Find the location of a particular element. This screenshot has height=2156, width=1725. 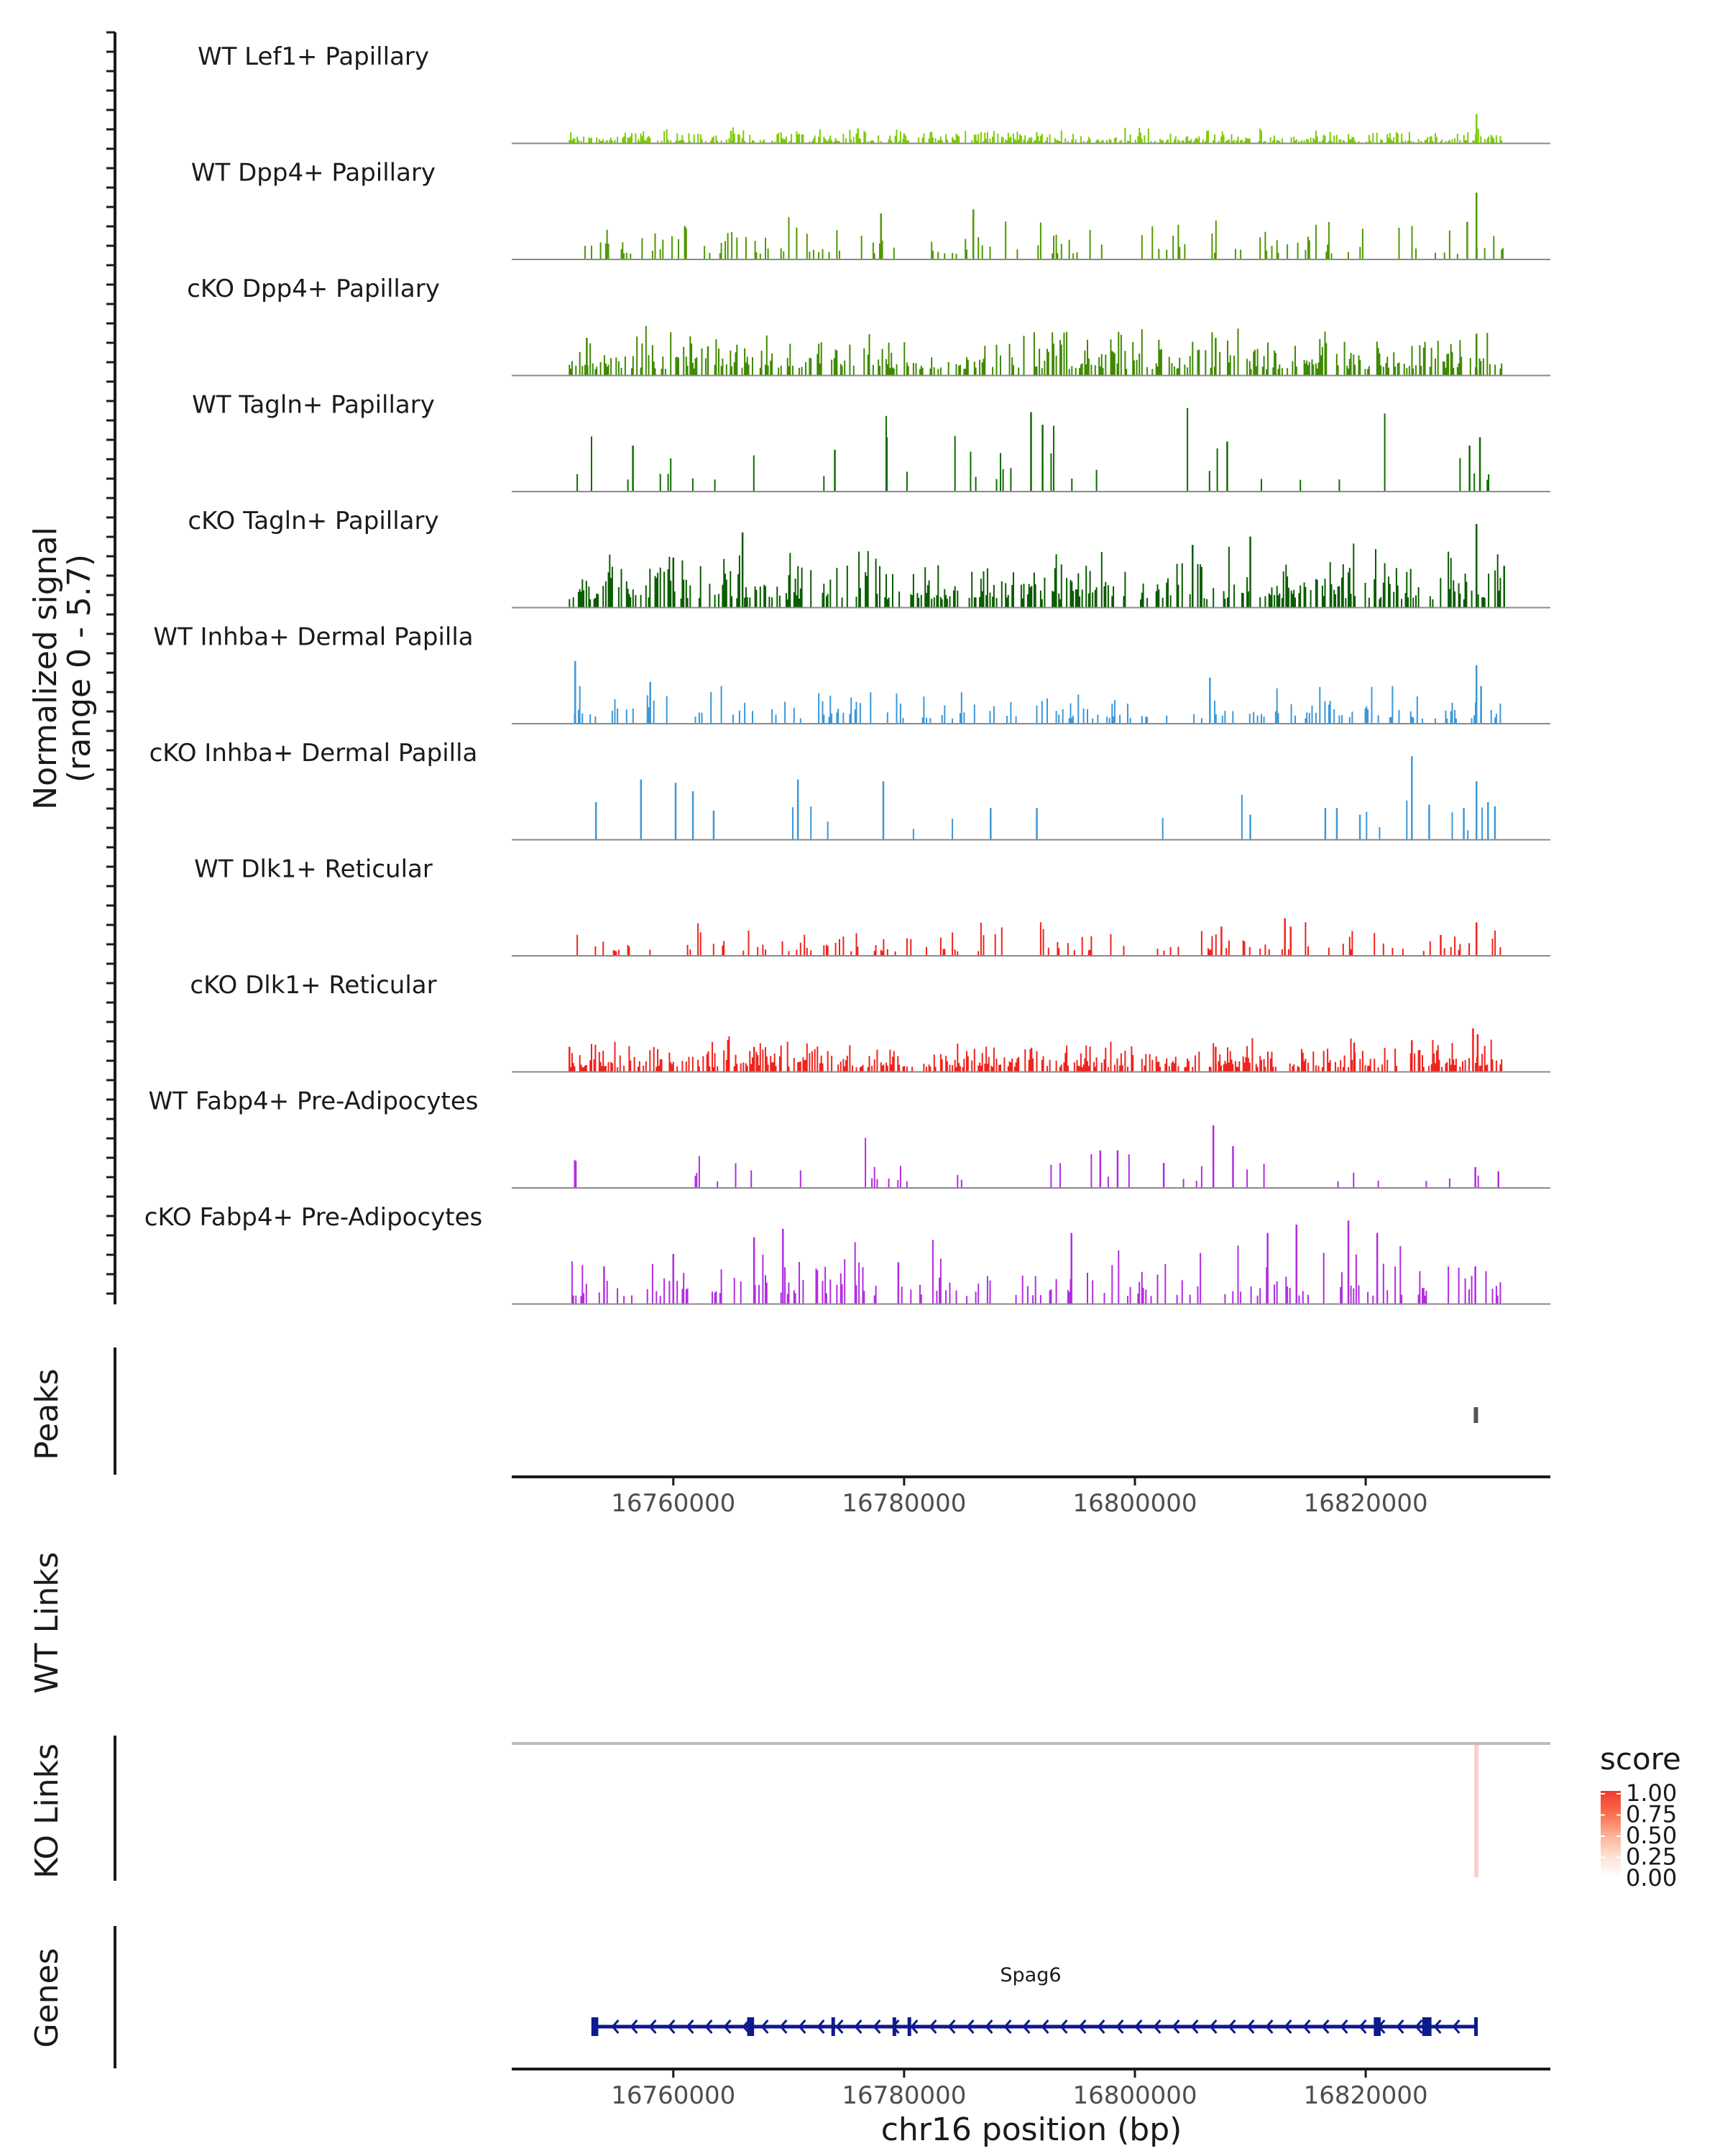

wt-links-panel: WT Links is located at coordinates (47, 1623).